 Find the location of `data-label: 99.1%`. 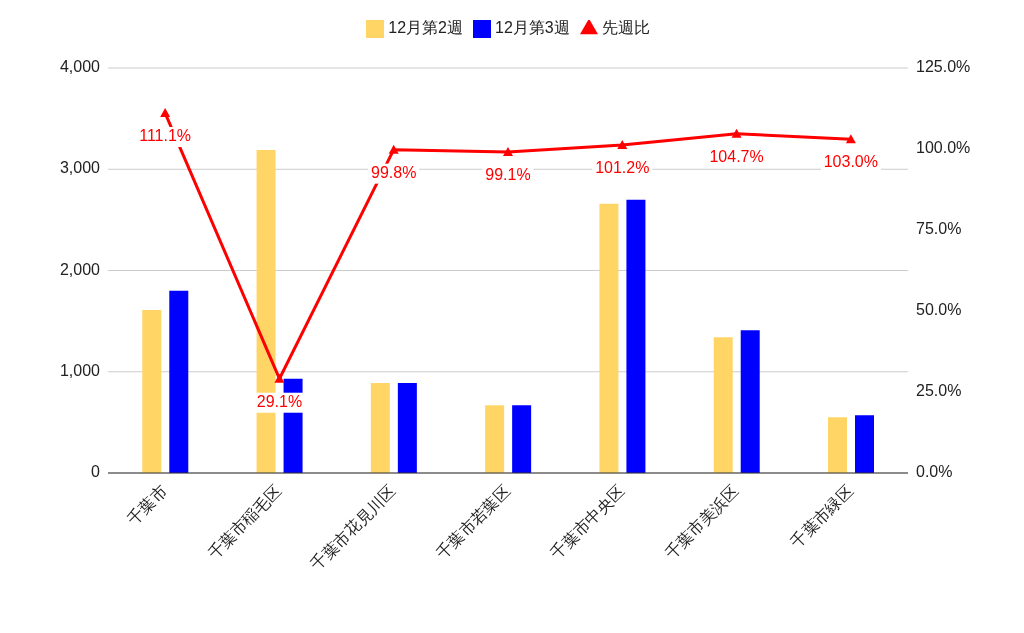

data-label: 99.1% is located at coordinates (508, 175).